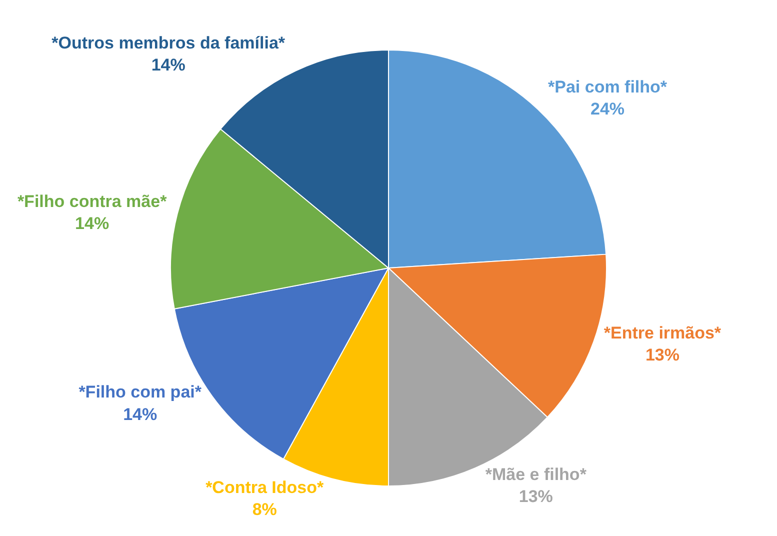 This screenshot has height=536, width=777. What do you see at coordinates (169, 42) in the screenshot?
I see `slice-label: *Outros membros da família*` at bounding box center [169, 42].